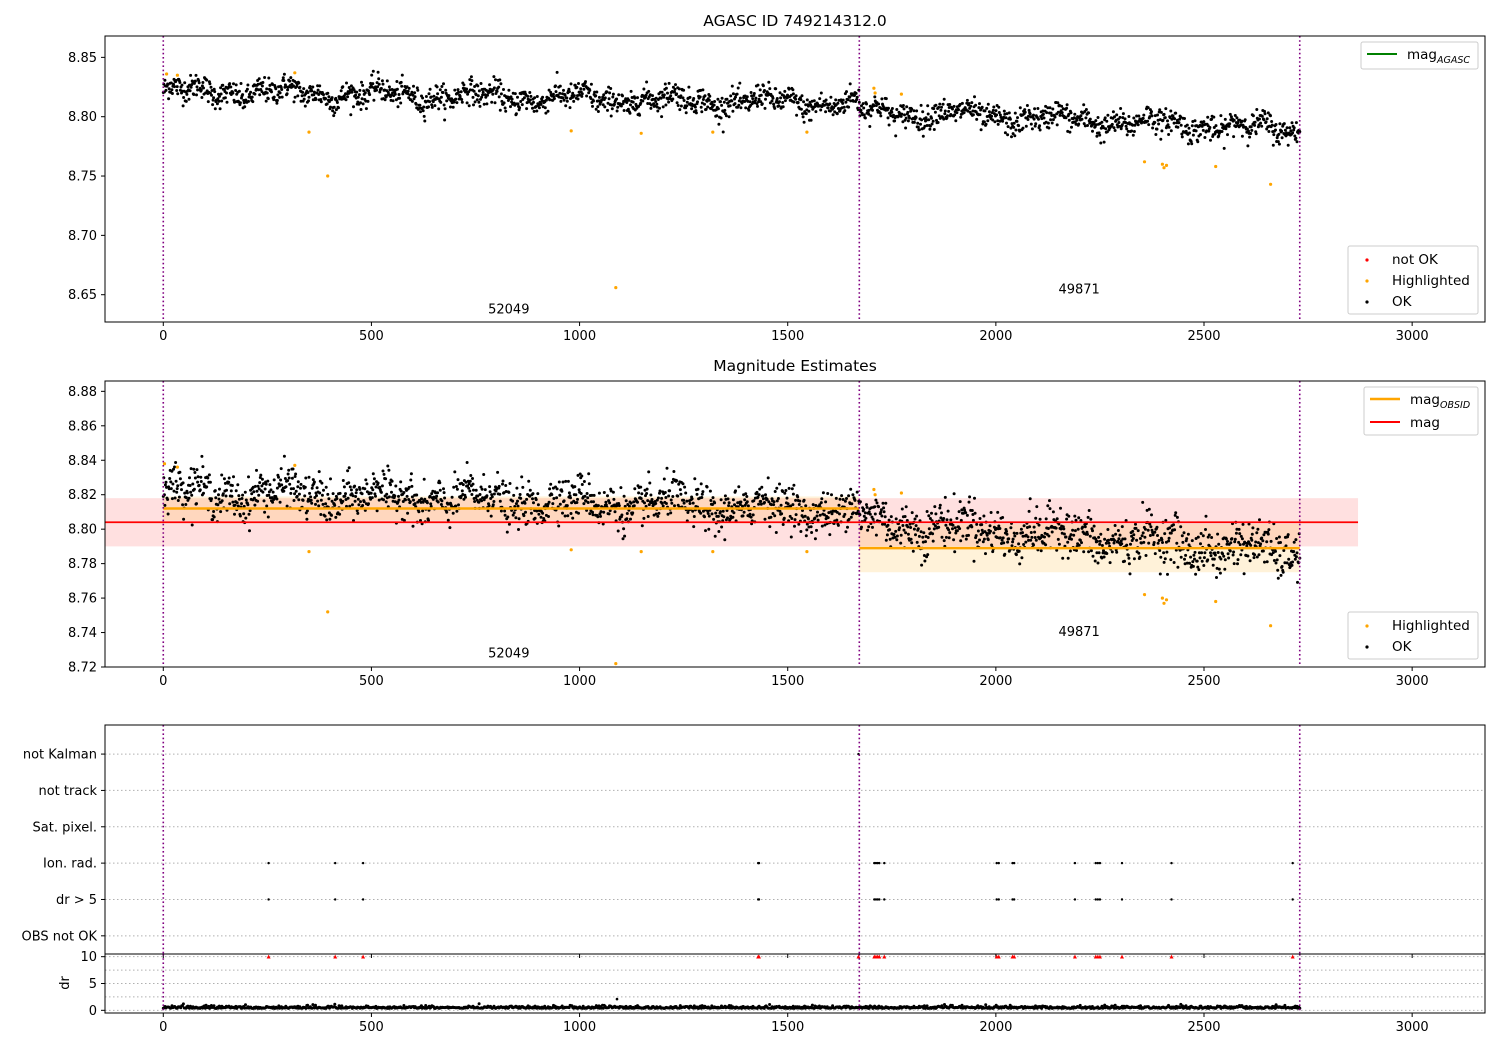  What do you see at coordinates (82, 633) in the screenshot?
I see `y-tick-label: 8.74` at bounding box center [82, 633].